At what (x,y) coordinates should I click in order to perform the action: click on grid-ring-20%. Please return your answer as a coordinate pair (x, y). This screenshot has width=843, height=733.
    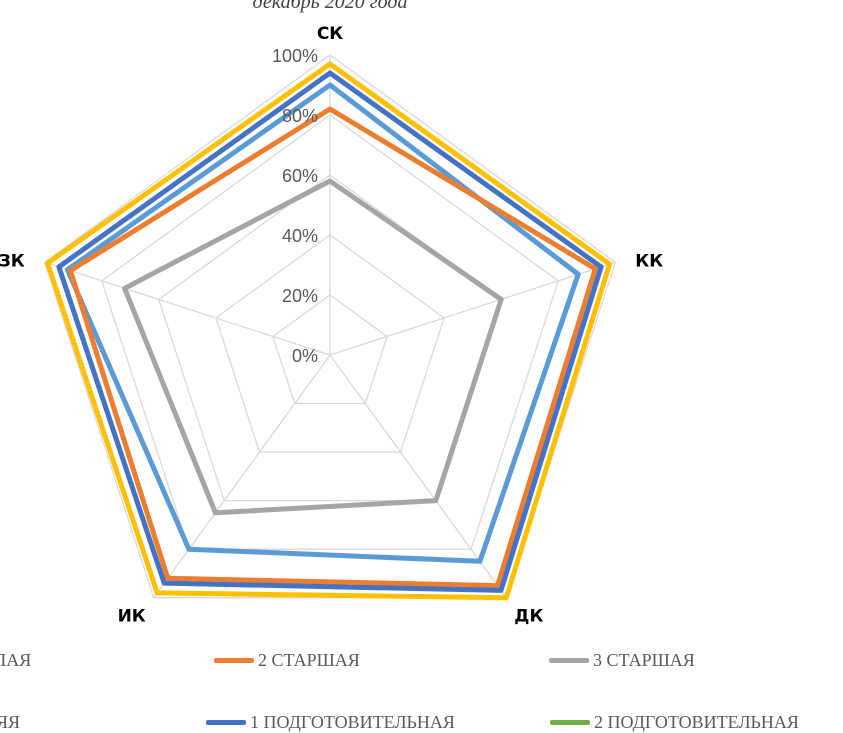
    Looking at the image, I should click on (330, 349).